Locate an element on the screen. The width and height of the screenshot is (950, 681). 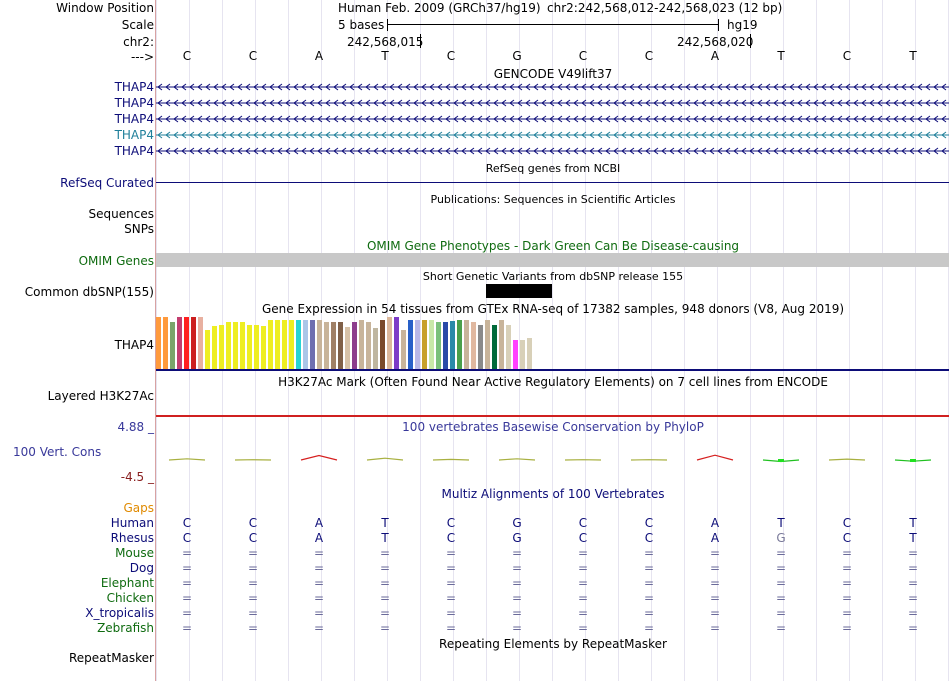
multiz-species-label: Elephant is located at coordinates (127, 583).